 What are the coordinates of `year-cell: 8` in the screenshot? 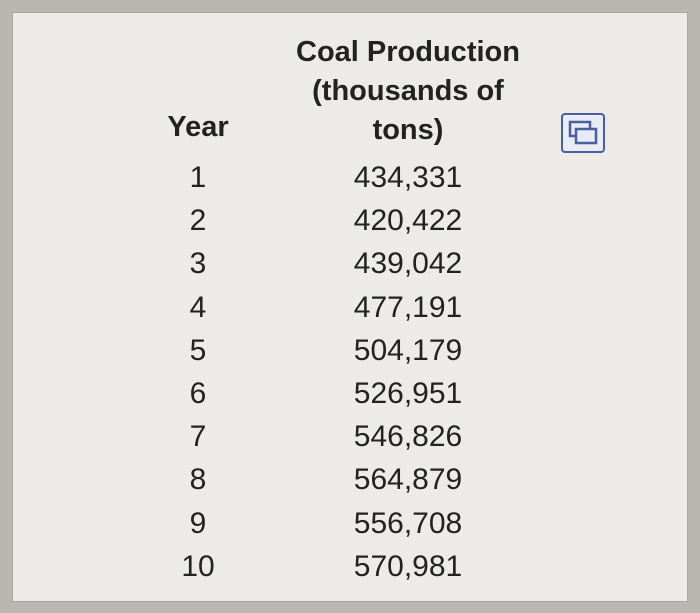 It's located at (198, 480).